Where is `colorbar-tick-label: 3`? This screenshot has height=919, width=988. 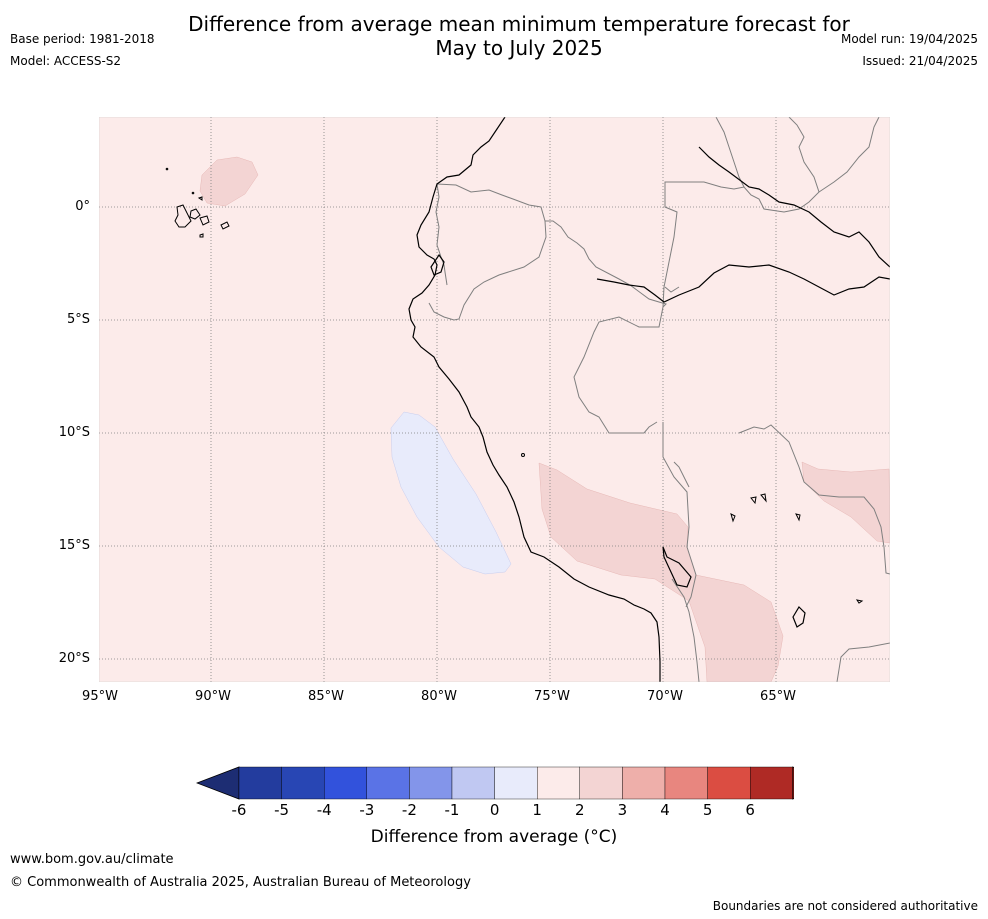 colorbar-tick-label: 3 is located at coordinates (622, 810).